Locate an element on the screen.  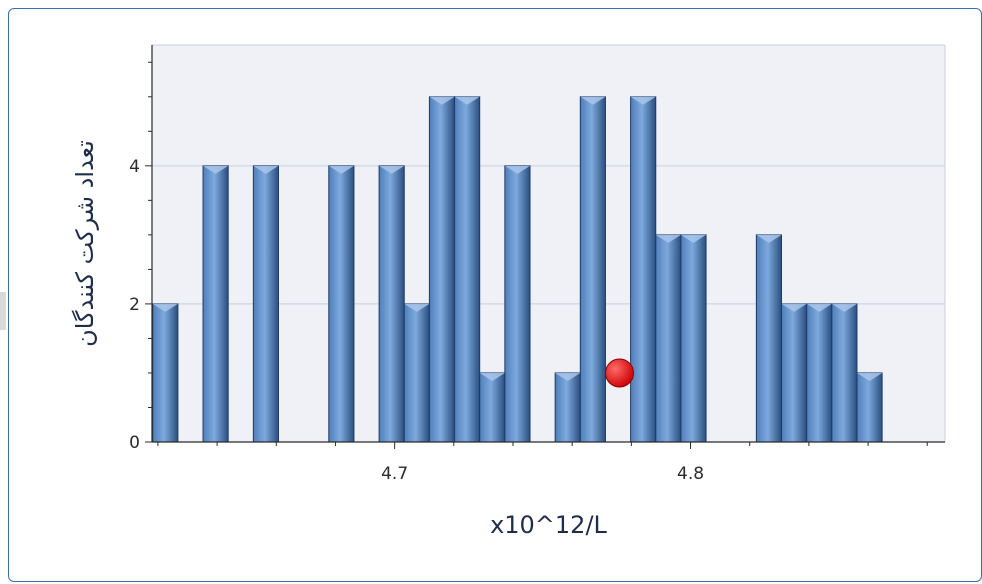
y-tick-label: 0 is located at coordinates (134, 443).